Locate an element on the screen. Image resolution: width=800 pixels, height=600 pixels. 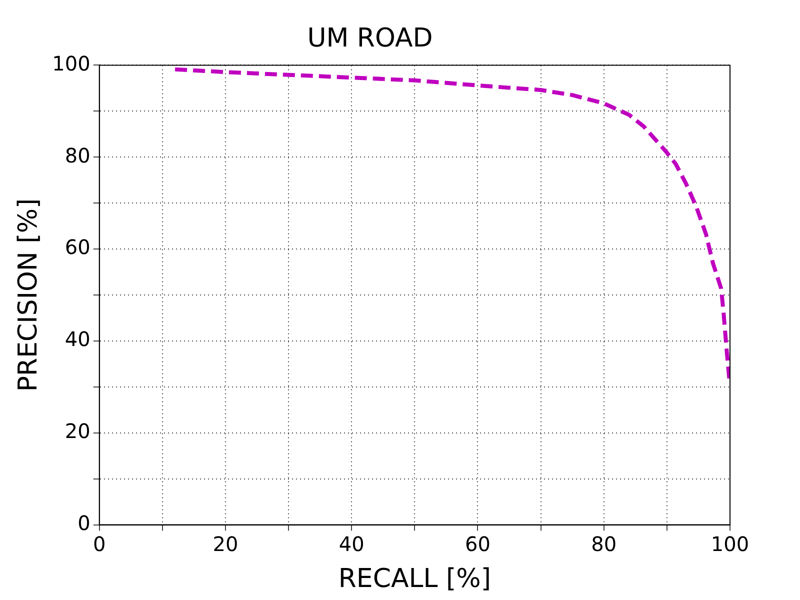
x-axis-title: RECALL [%] is located at coordinates (415, 579).